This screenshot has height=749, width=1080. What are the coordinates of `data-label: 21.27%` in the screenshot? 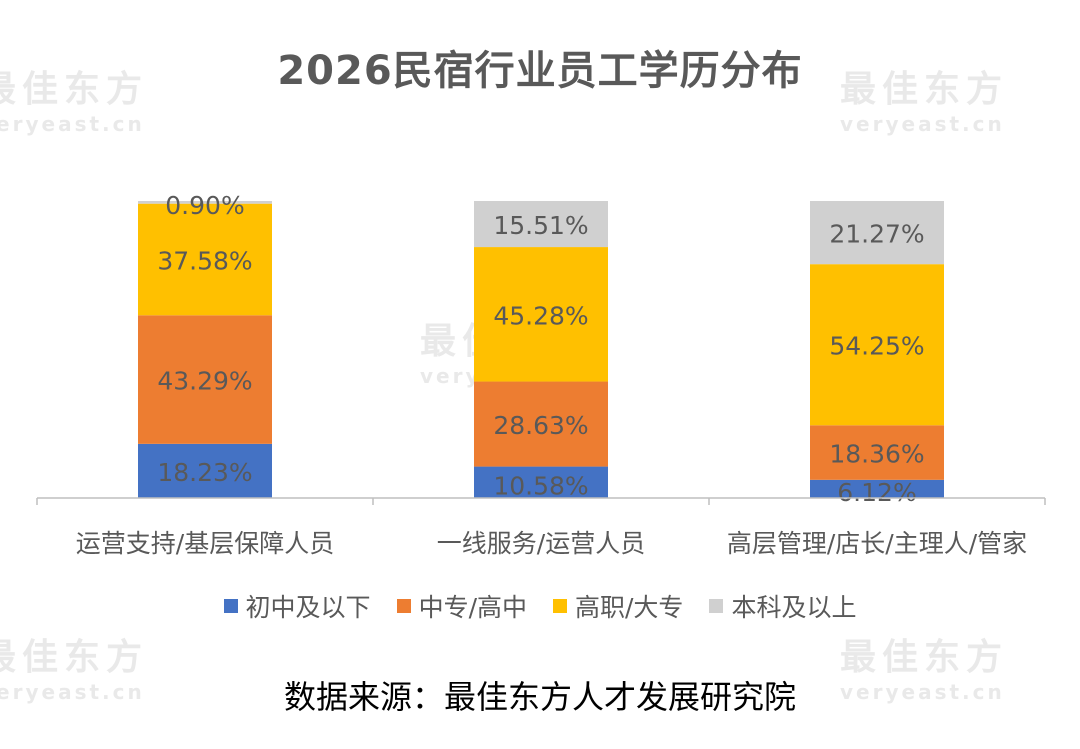 It's located at (876, 234).